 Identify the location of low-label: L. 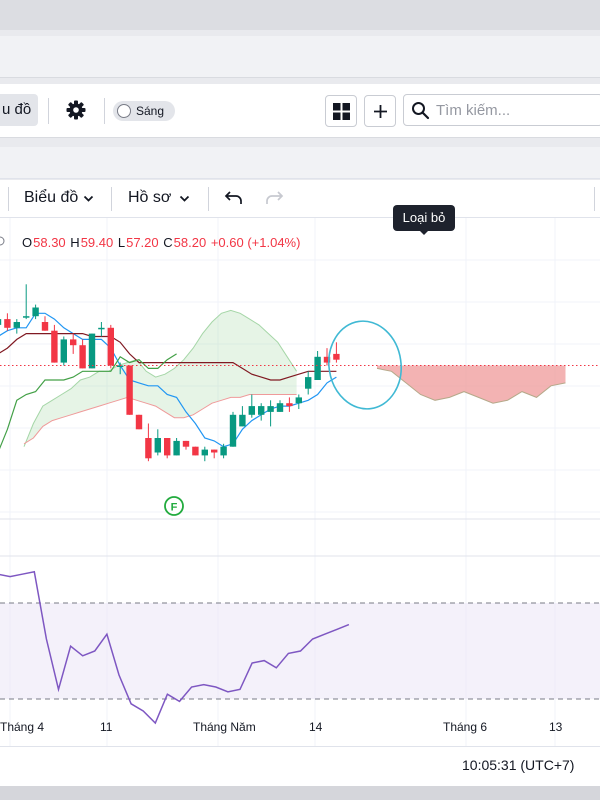
(121, 242).